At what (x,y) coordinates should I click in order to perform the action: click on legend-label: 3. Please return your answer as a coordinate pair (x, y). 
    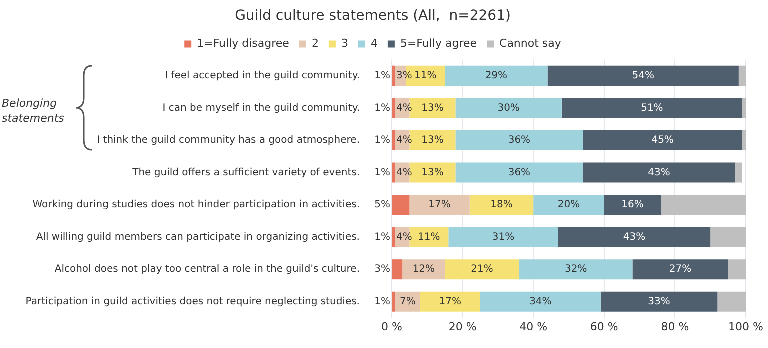
    Looking at the image, I should click on (344, 43).